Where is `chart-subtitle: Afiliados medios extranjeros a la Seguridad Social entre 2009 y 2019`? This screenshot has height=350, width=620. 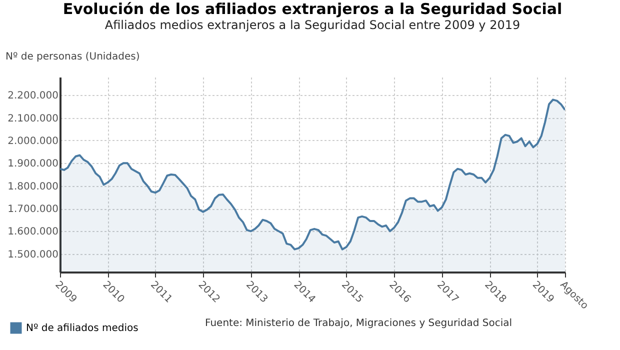 chart-subtitle: Afiliados medios extranjeros a la Seguridad Social entre 2009 y 2019 is located at coordinates (312, 25).